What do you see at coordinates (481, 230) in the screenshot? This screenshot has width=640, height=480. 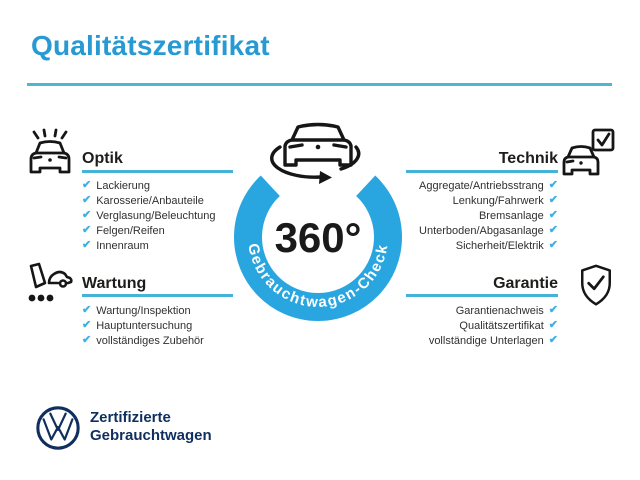 I see `checklist-item-label: Unterboden/Abgasanlage` at bounding box center [481, 230].